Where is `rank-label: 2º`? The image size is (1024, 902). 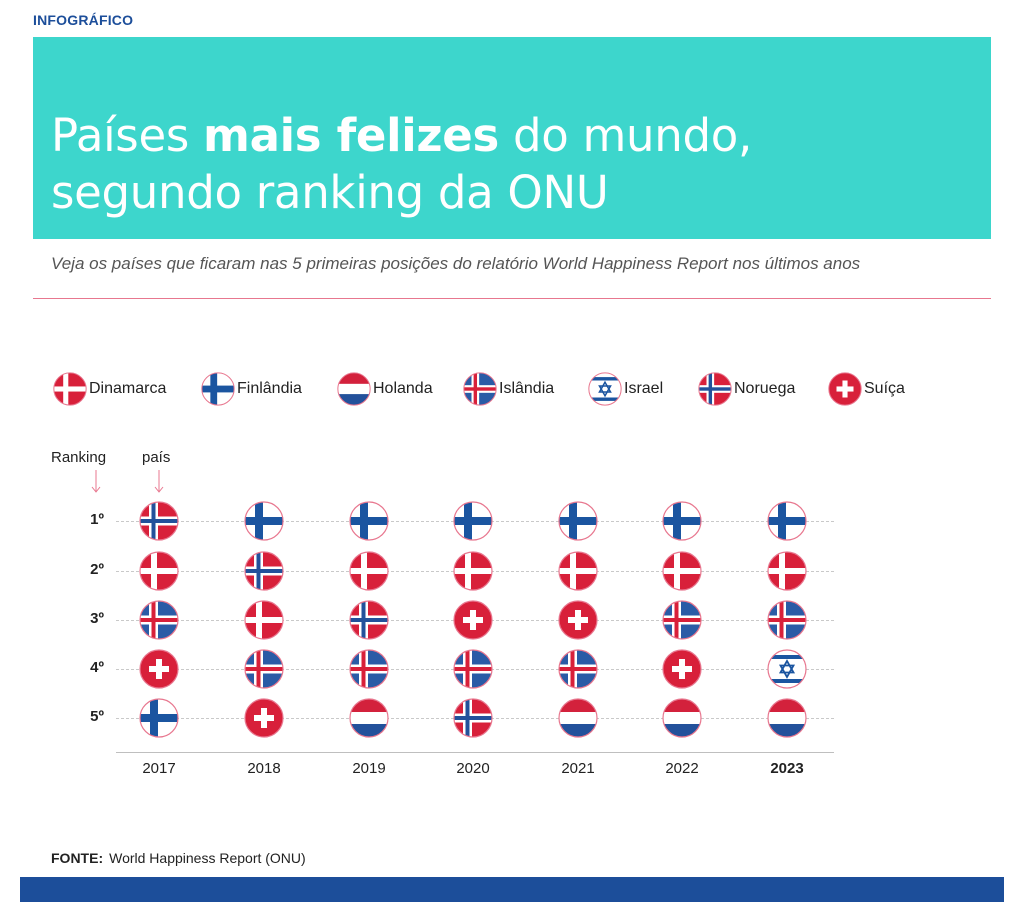
rank-label: 2º is located at coordinates (97, 569).